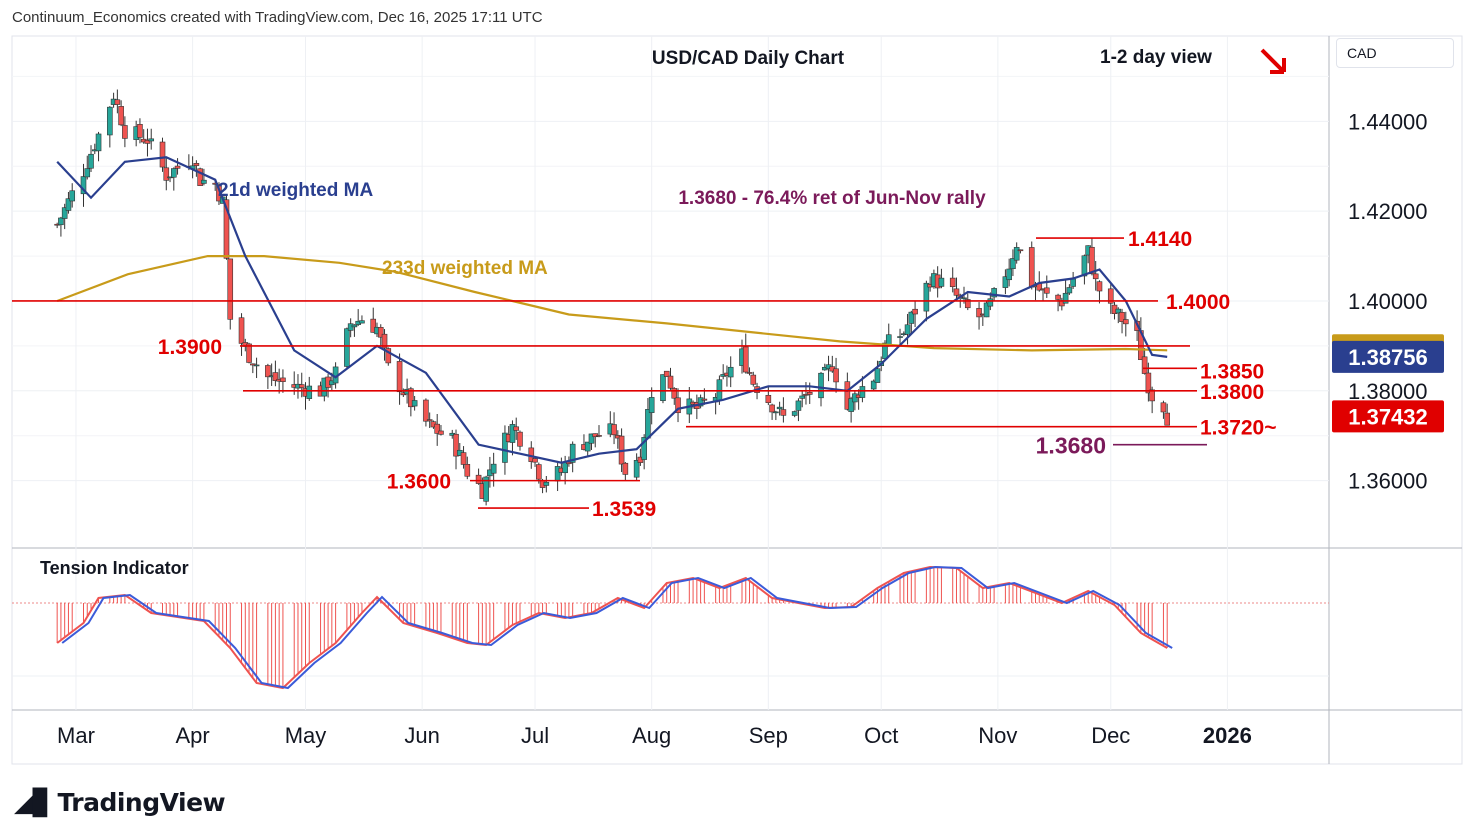  Describe the element at coordinates (306, 735) in the screenshot. I see `x-tick-label: May` at that location.